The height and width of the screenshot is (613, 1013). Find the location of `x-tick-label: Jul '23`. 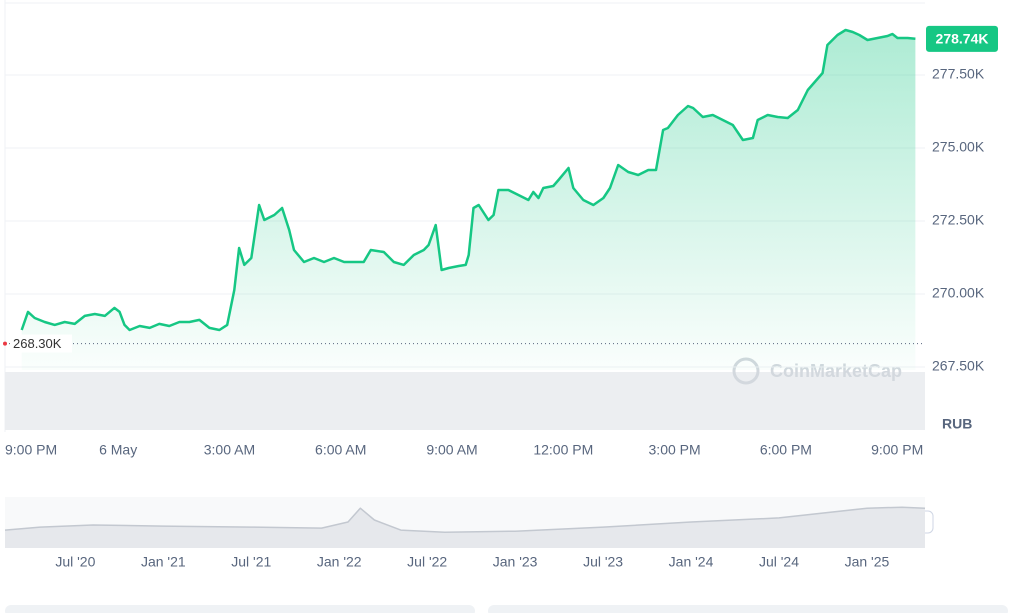

x-tick-label: Jul '23 is located at coordinates (603, 562).